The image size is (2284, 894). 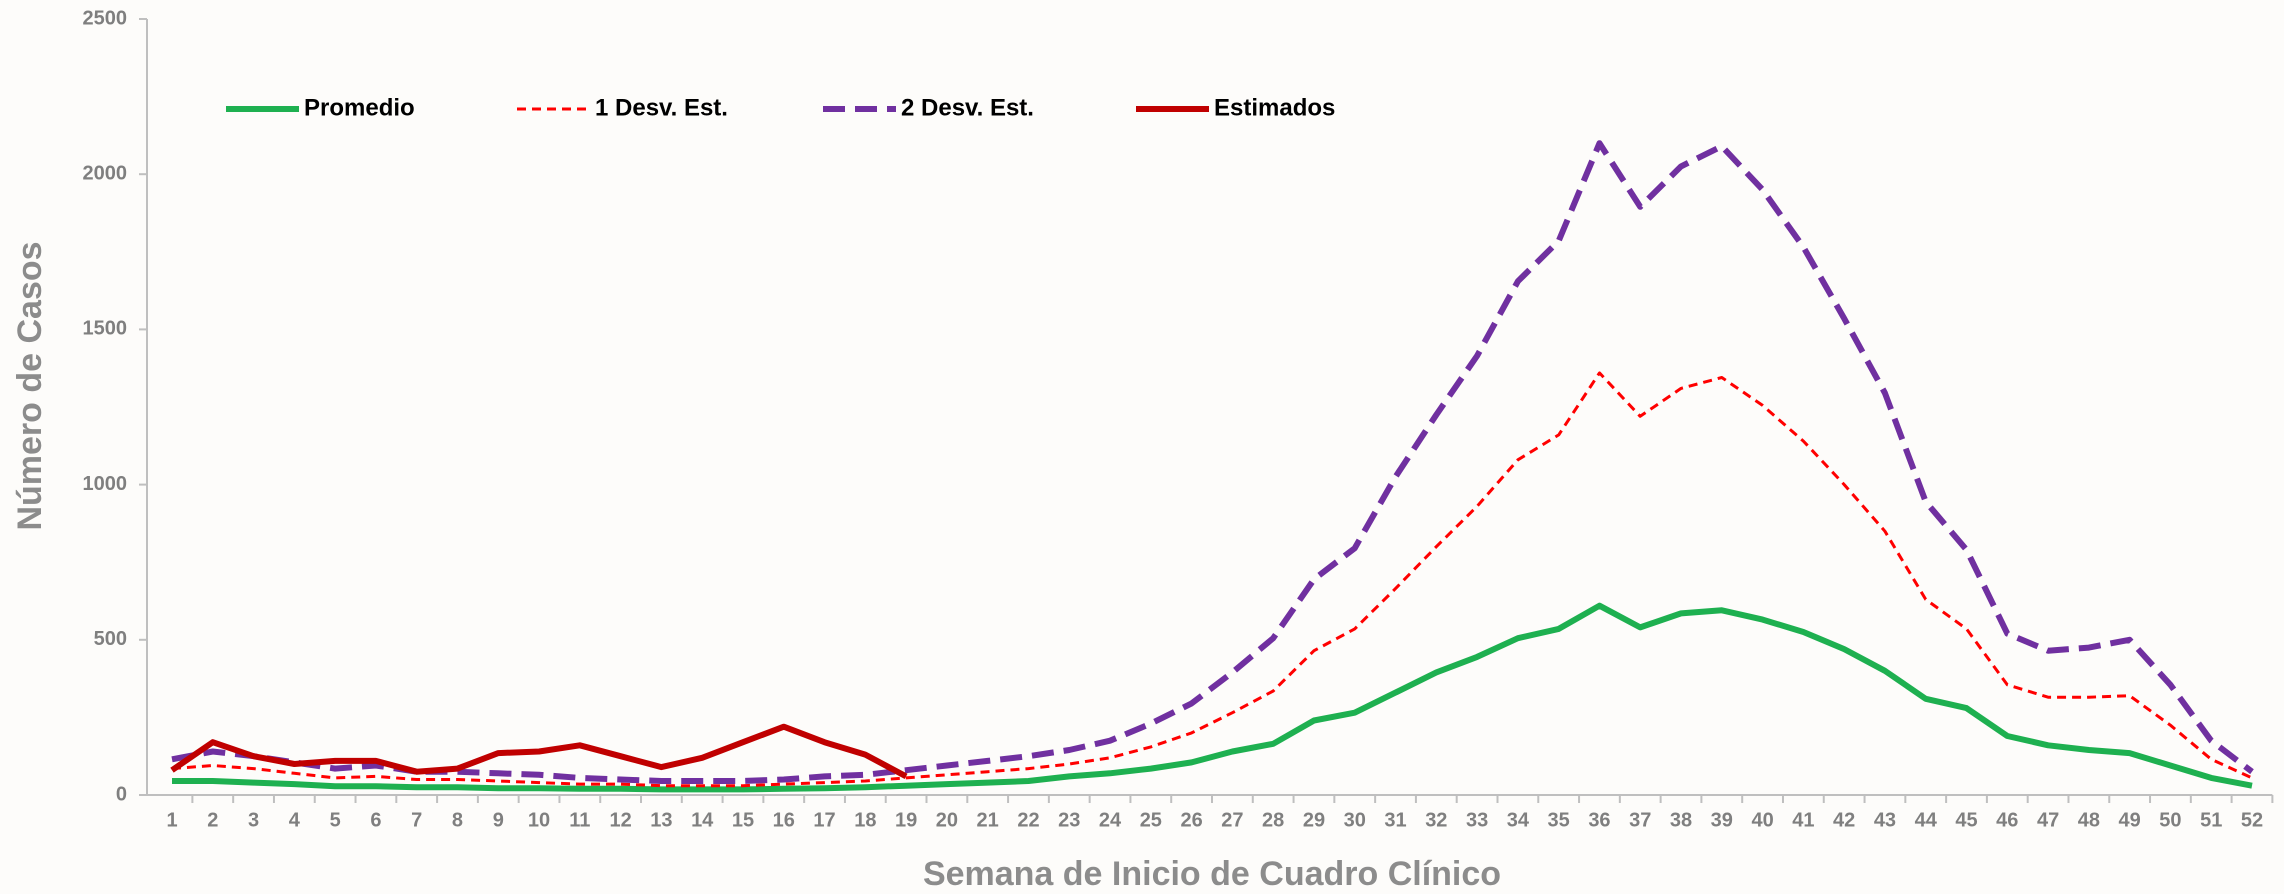 What do you see at coordinates (2089, 820) in the screenshot?
I see `x-tick-label: 48` at bounding box center [2089, 820].